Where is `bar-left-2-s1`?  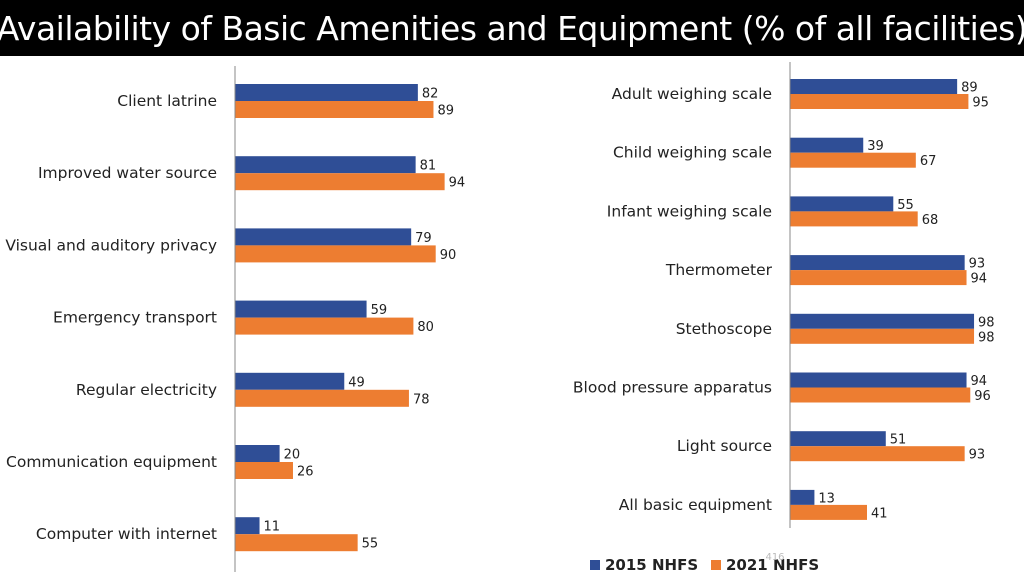 bar-left-2-s1 is located at coordinates (335, 254).